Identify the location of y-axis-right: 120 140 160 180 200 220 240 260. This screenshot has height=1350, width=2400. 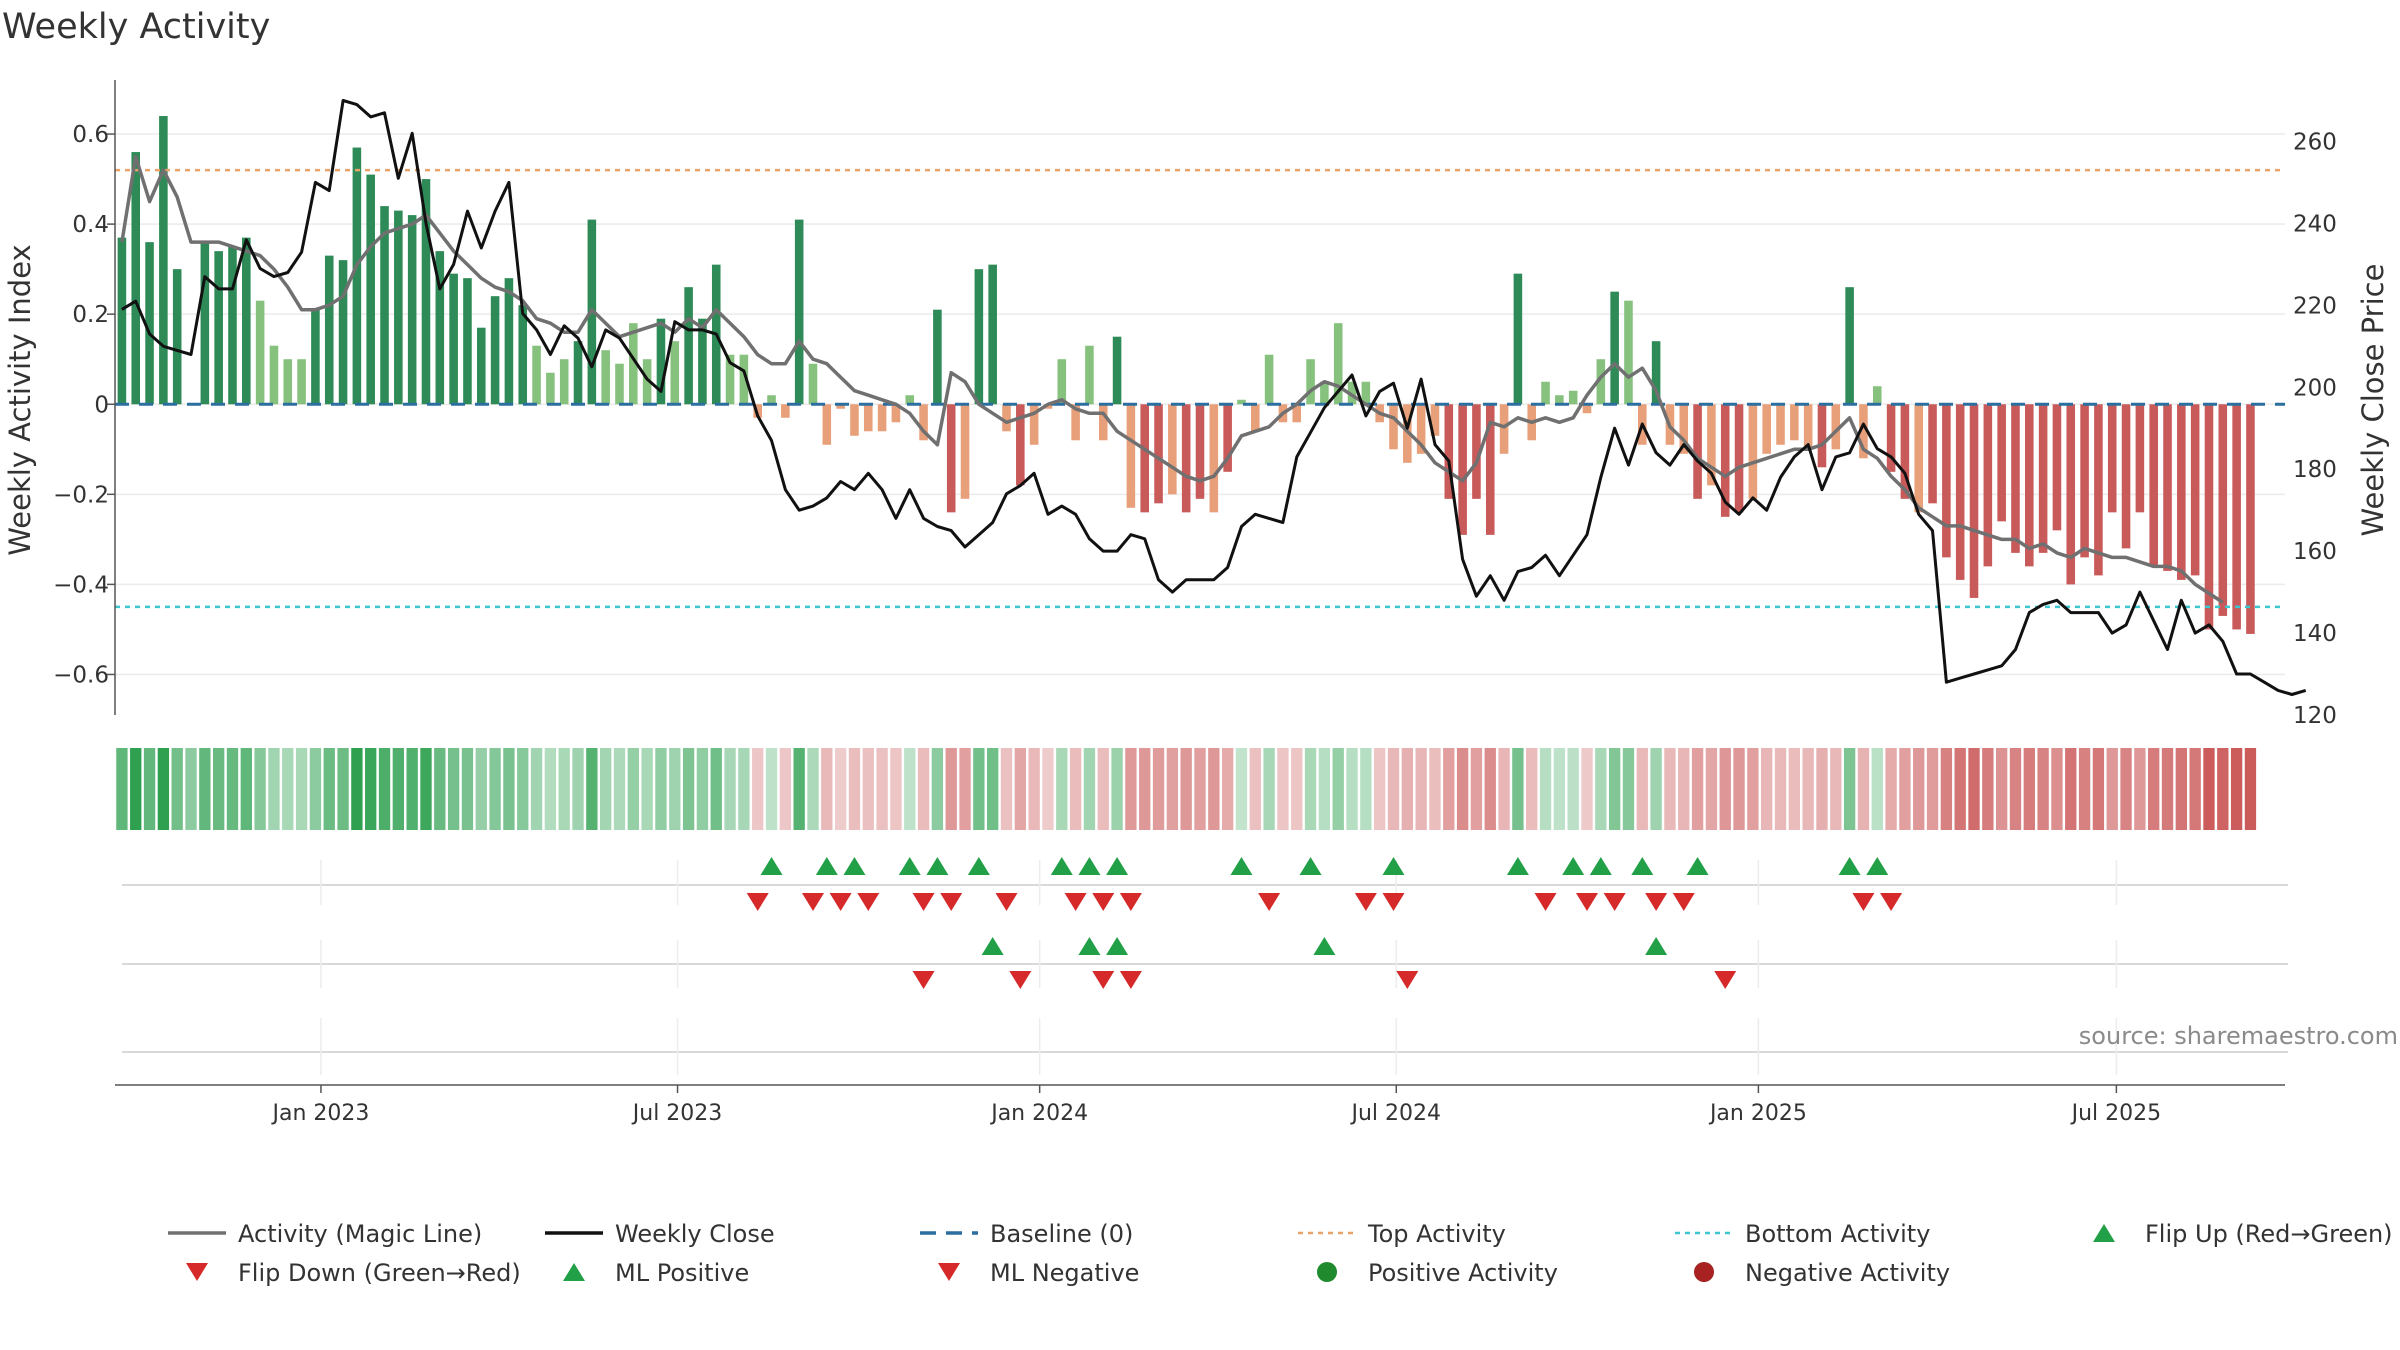
(2315, 429).